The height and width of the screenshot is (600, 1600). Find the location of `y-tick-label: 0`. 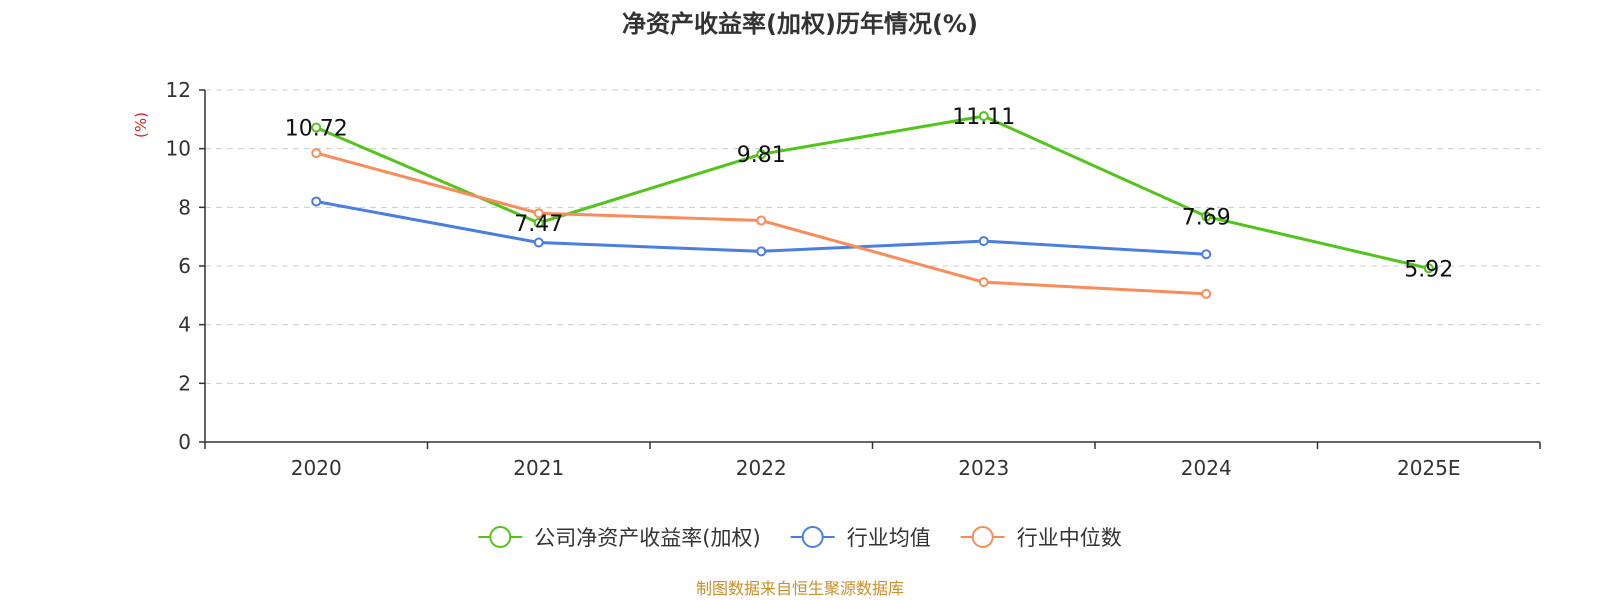

y-tick-label: 0 is located at coordinates (184, 442).